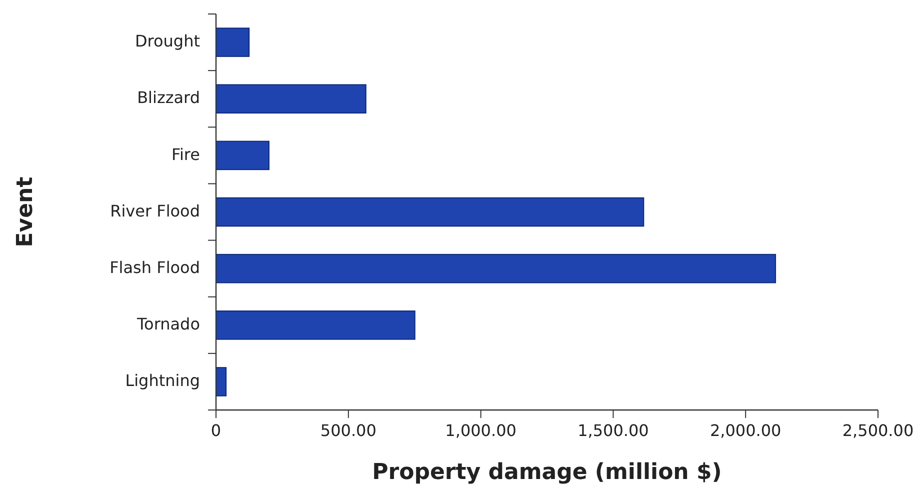  I want to click on x-tick-label: 1,500.00, so click(613, 430).